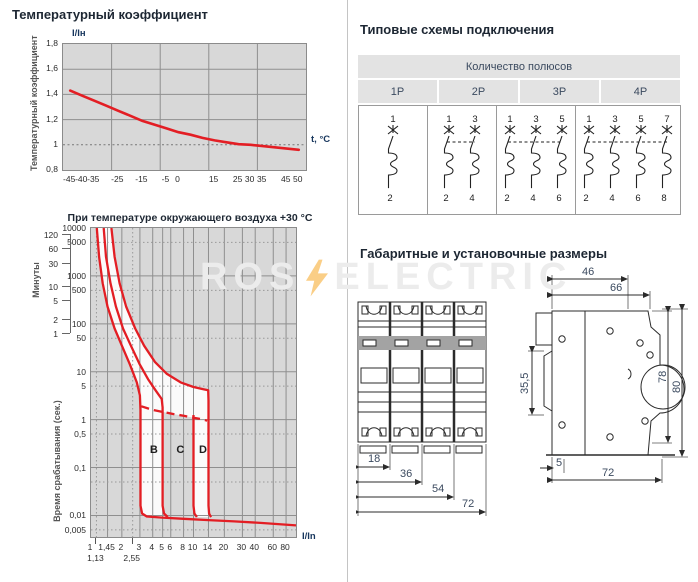 This screenshot has height=582, width=698. I want to click on temp-x-tick: -40, so click(81, 179).